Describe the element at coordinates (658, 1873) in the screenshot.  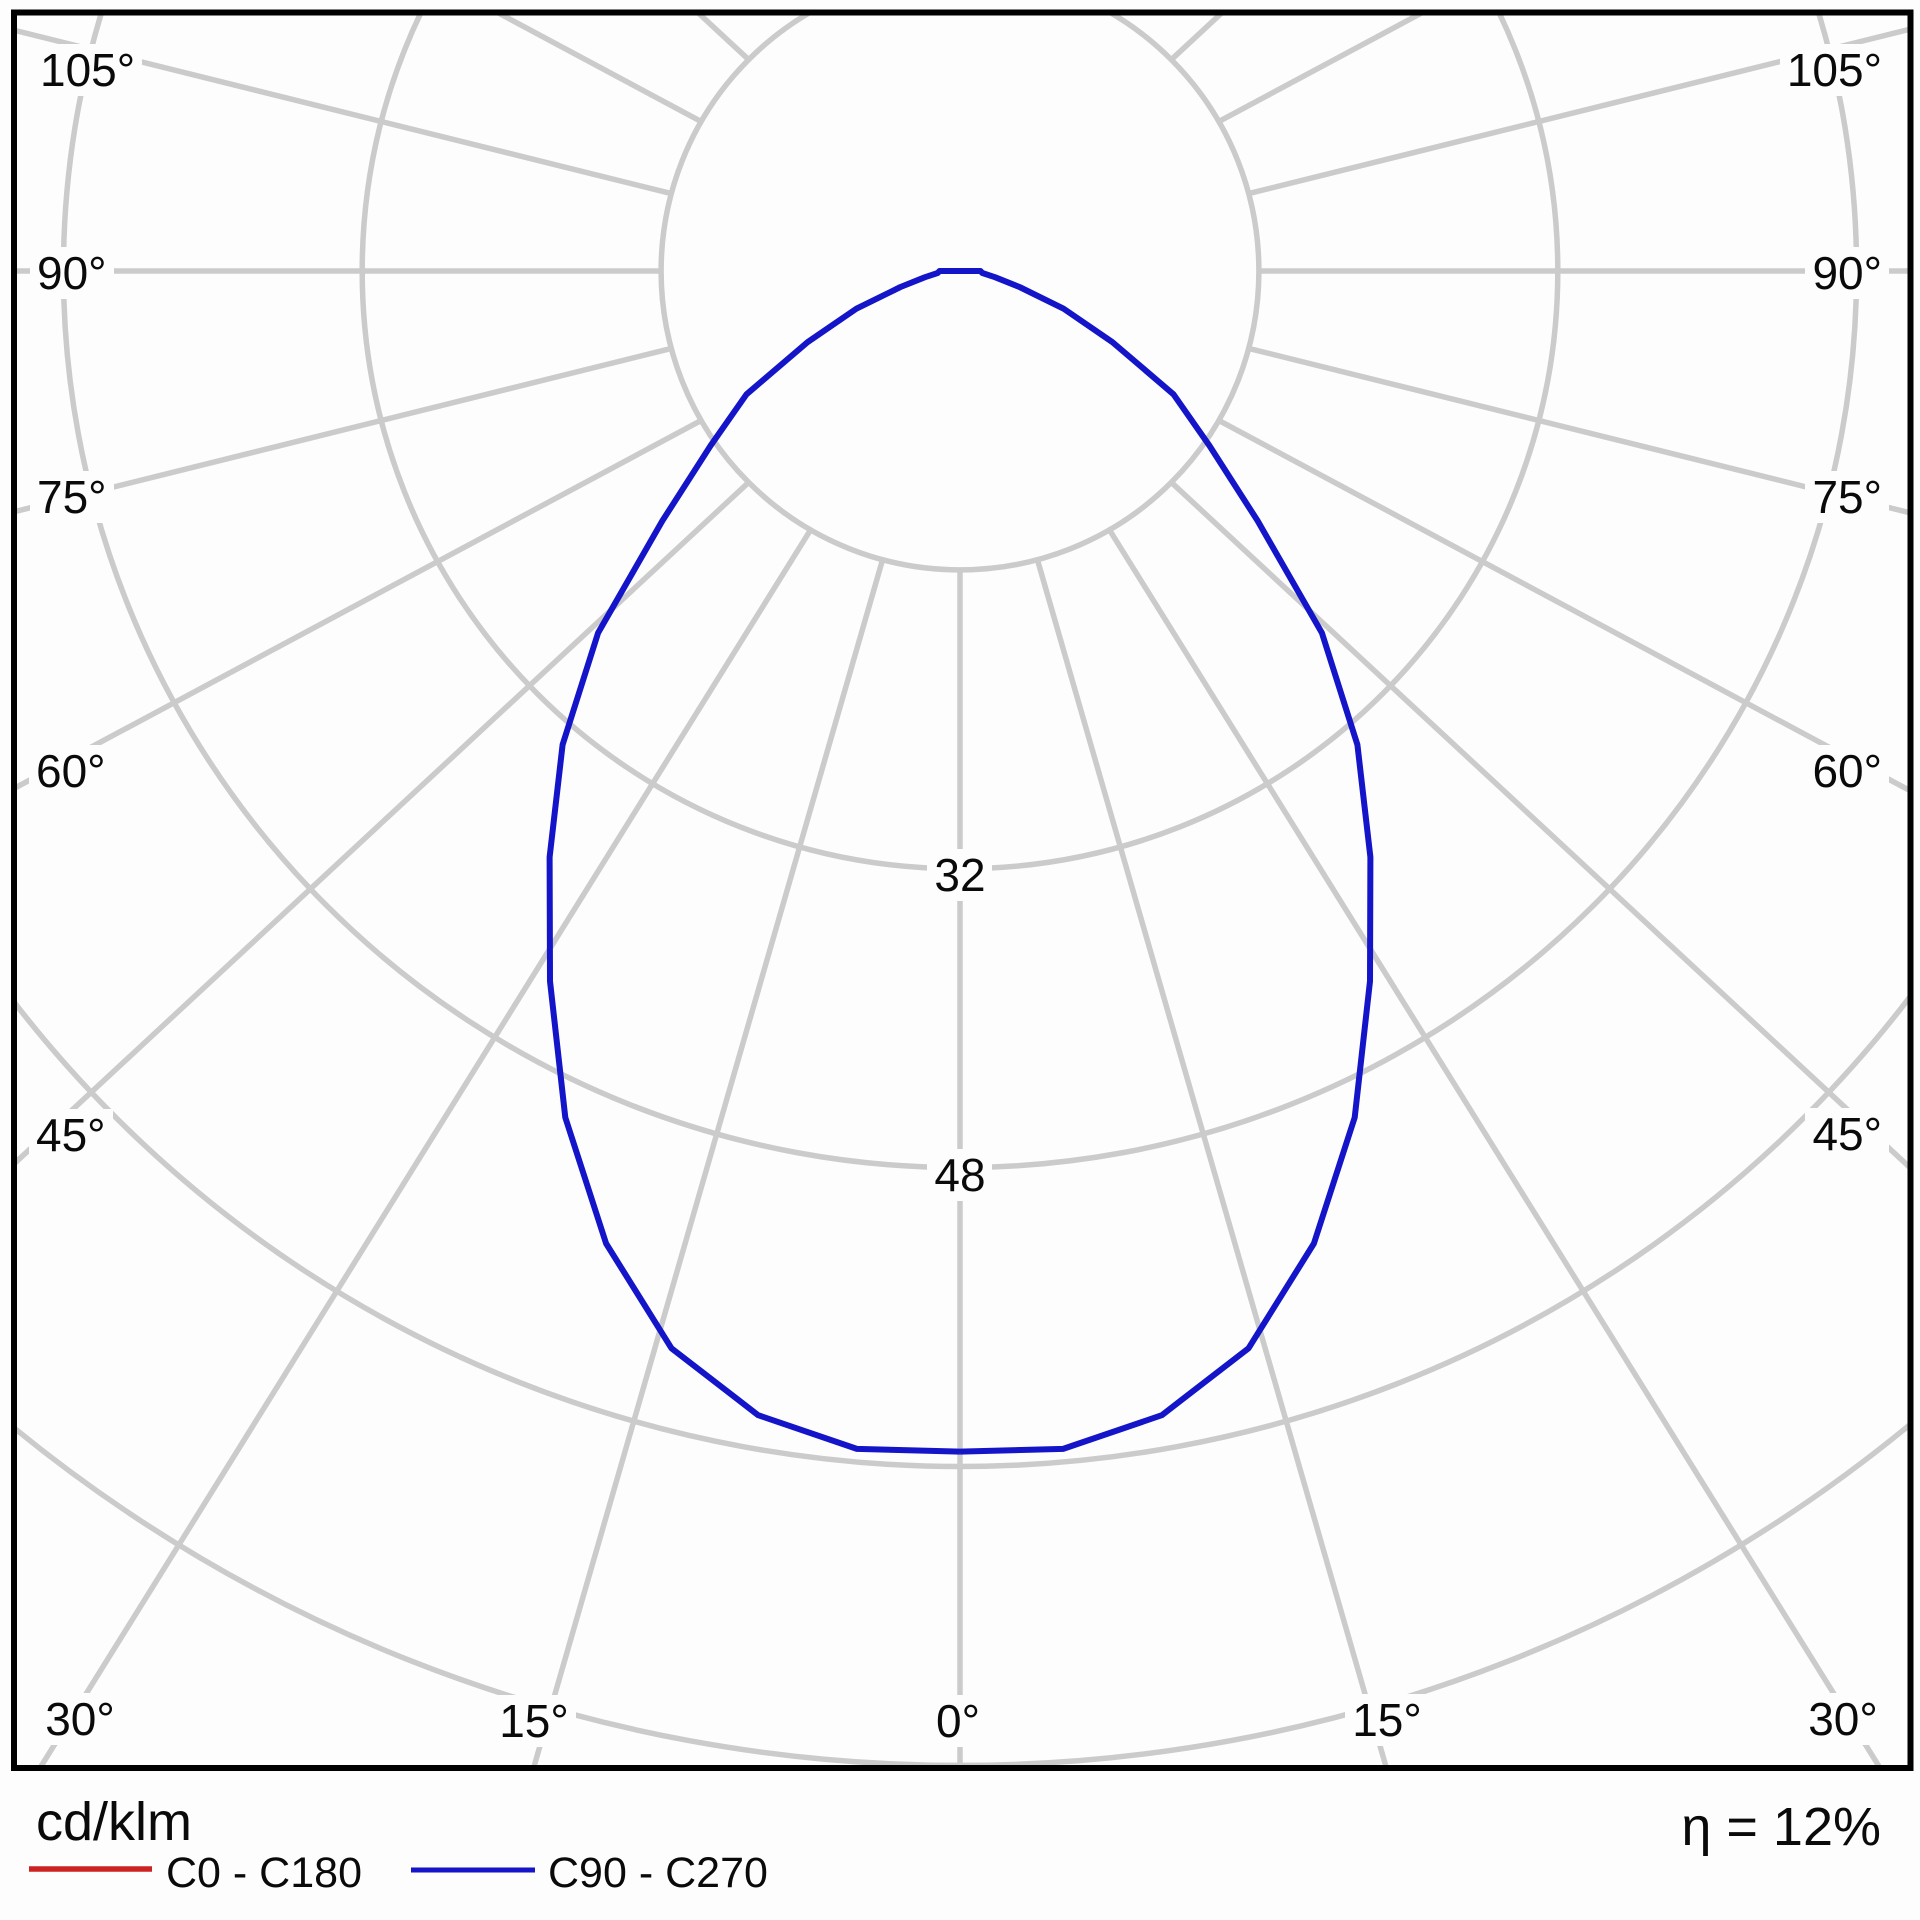
I see `svg-text: C90 - C270` at that location.